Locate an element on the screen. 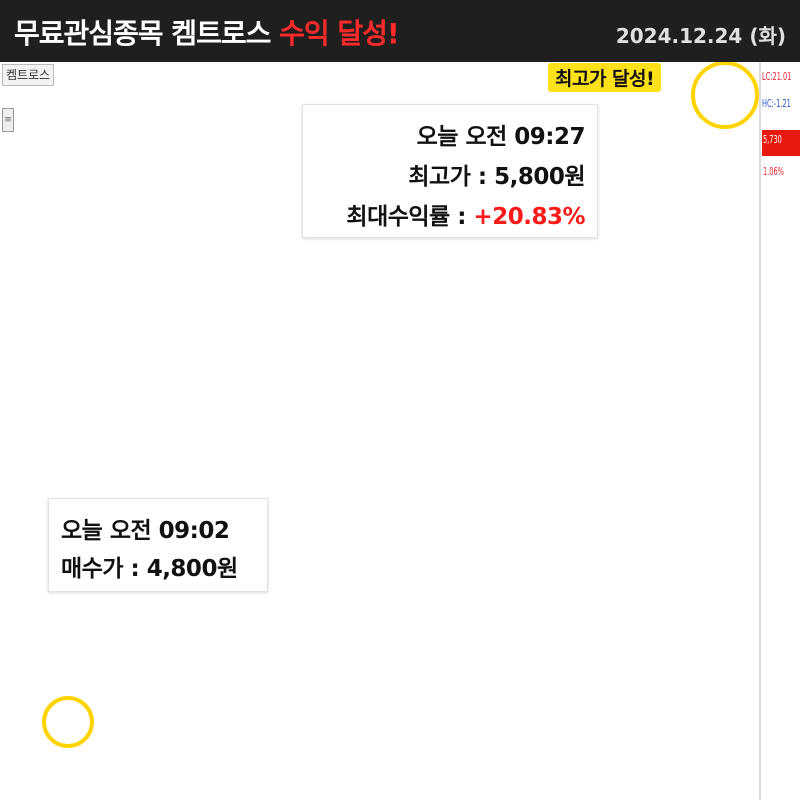 Image resolution: width=800 pixels, height=800 pixels. high-reached-badge: 최고가 달성! is located at coordinates (605, 77).